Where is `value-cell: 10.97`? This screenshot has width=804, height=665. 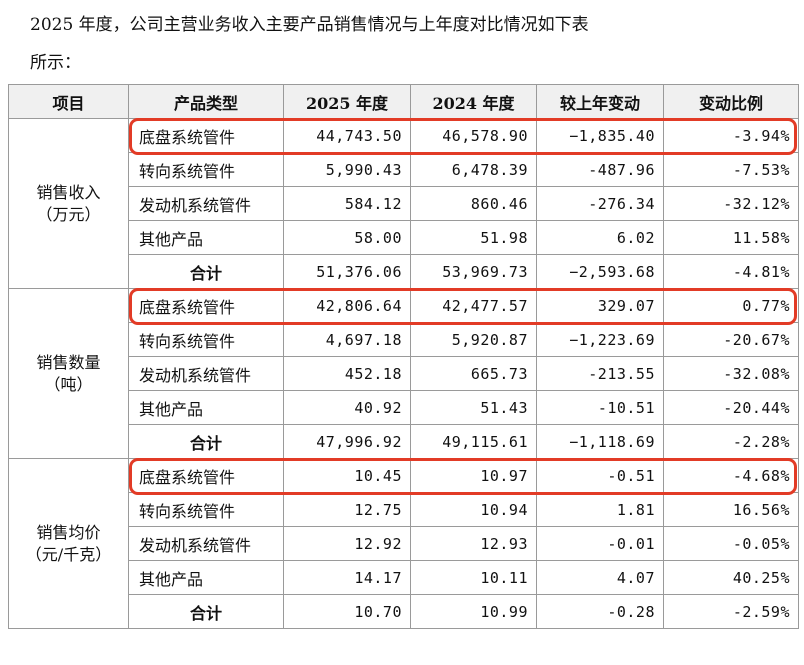 value-cell: 10.97 is located at coordinates (473, 475).